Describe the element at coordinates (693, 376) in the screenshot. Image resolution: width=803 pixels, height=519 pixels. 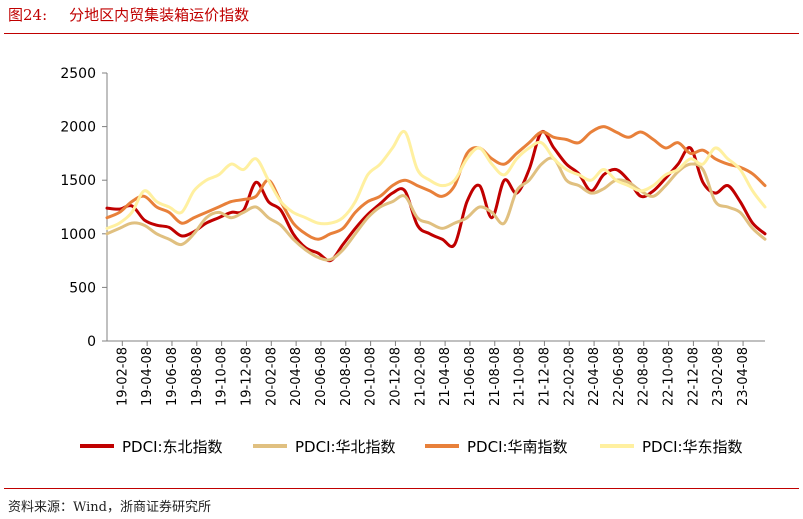
I see `x-tick-label: 22-12-08` at that location.